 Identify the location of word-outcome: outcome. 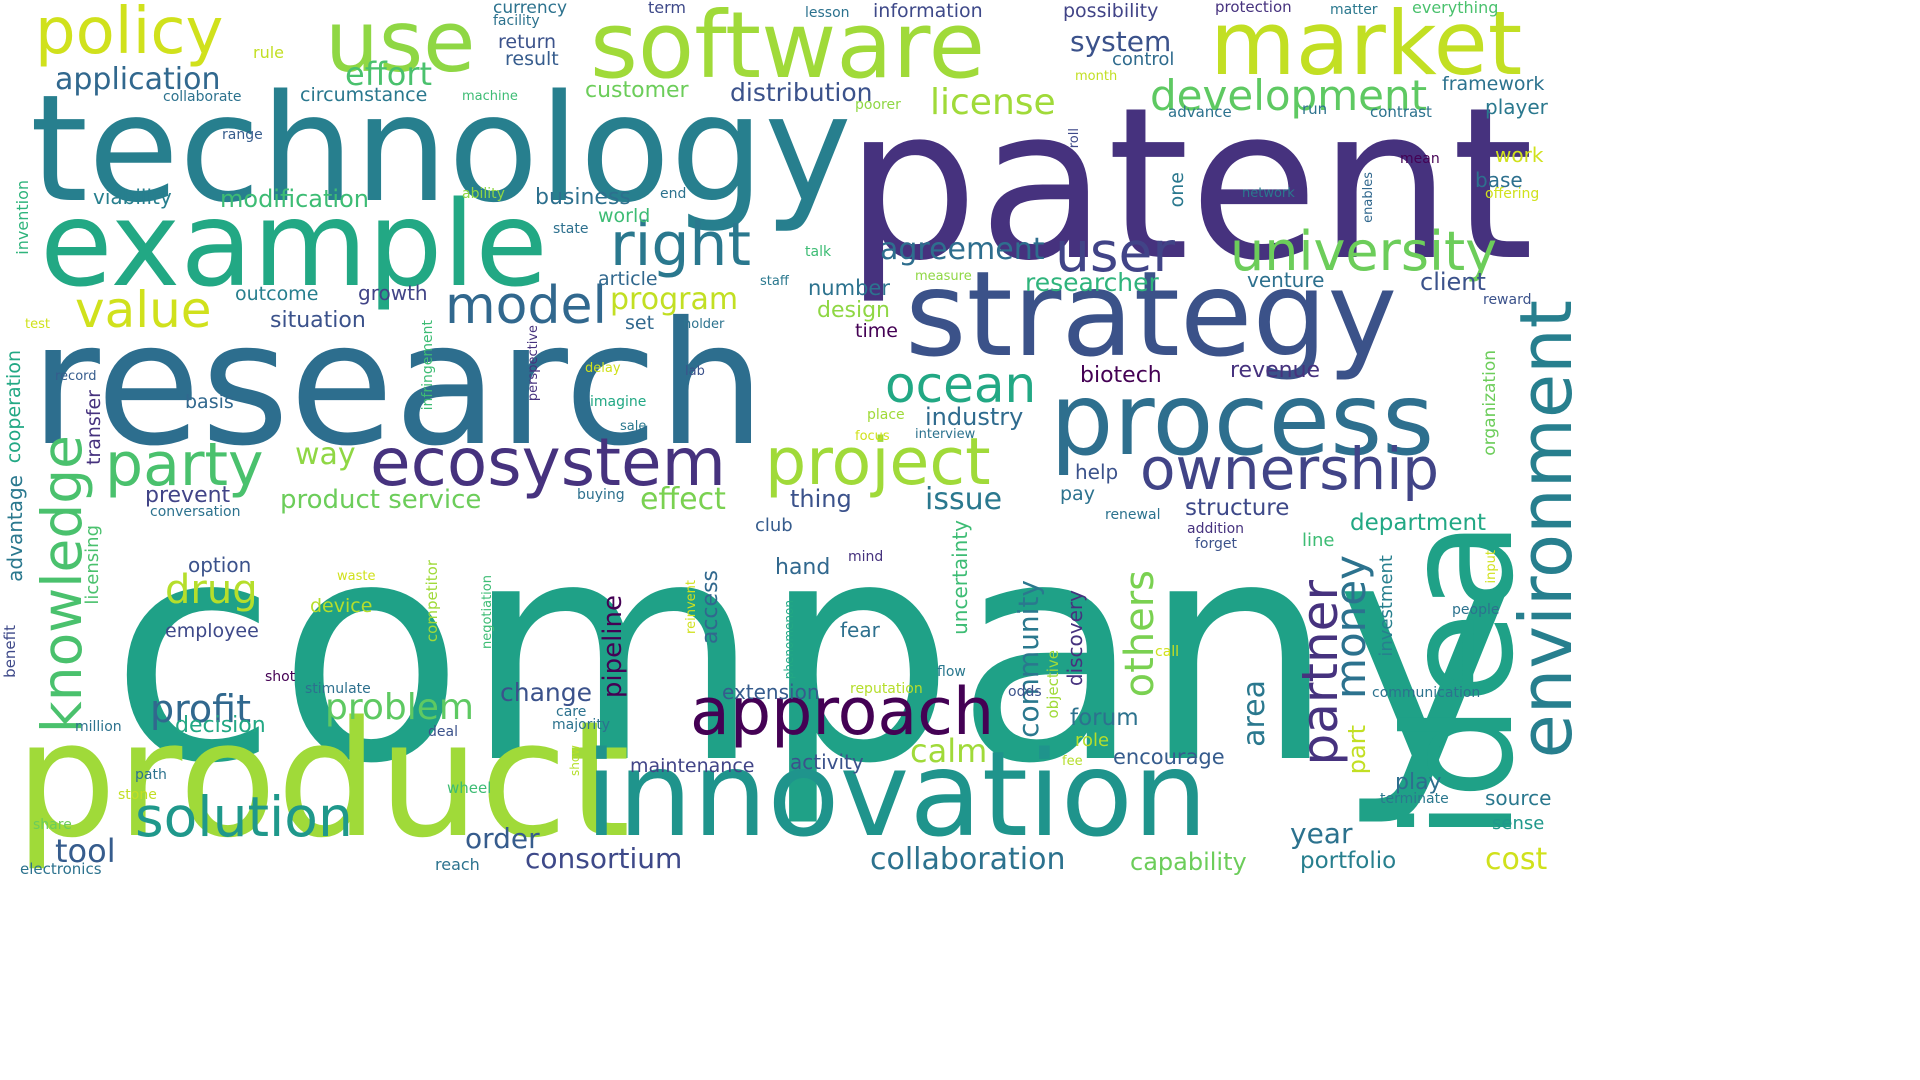
(277, 294).